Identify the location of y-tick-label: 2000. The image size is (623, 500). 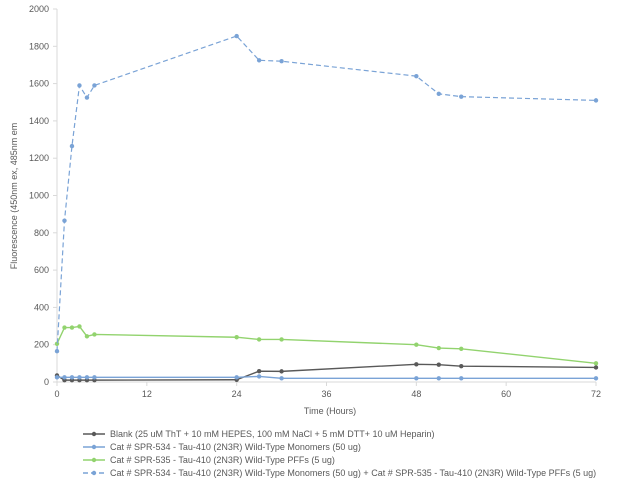
(39, 9).